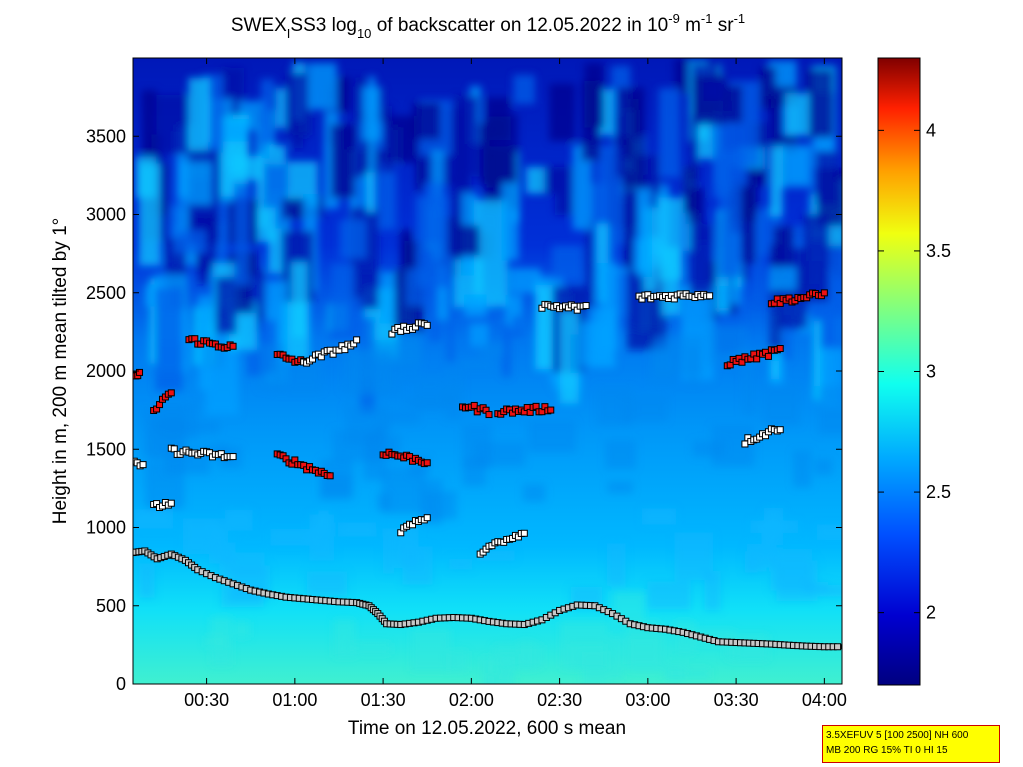 Image resolution: width=1023 pixels, height=767 pixels. I want to click on x-axis-label: Time on 12.05.2022, 600 s mean, so click(487, 728).